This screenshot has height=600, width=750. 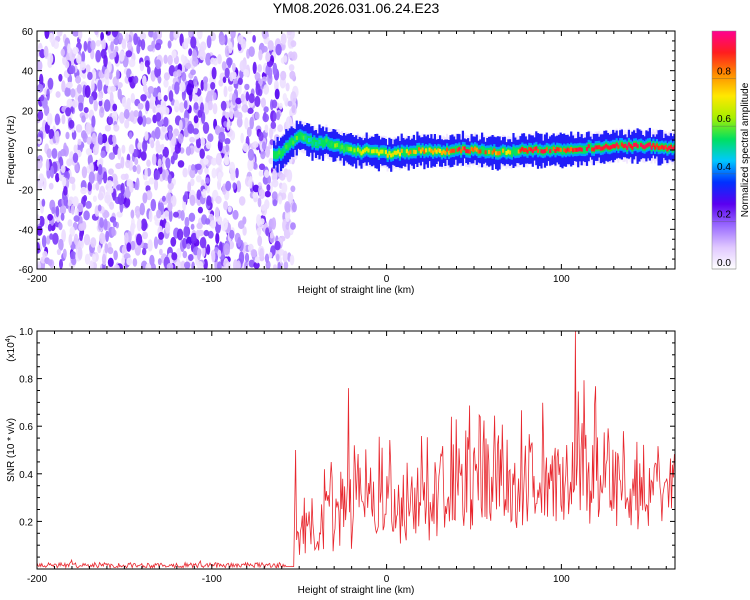 I want to click on spectrogram-y-tick-label: -20, so click(x=26, y=191).